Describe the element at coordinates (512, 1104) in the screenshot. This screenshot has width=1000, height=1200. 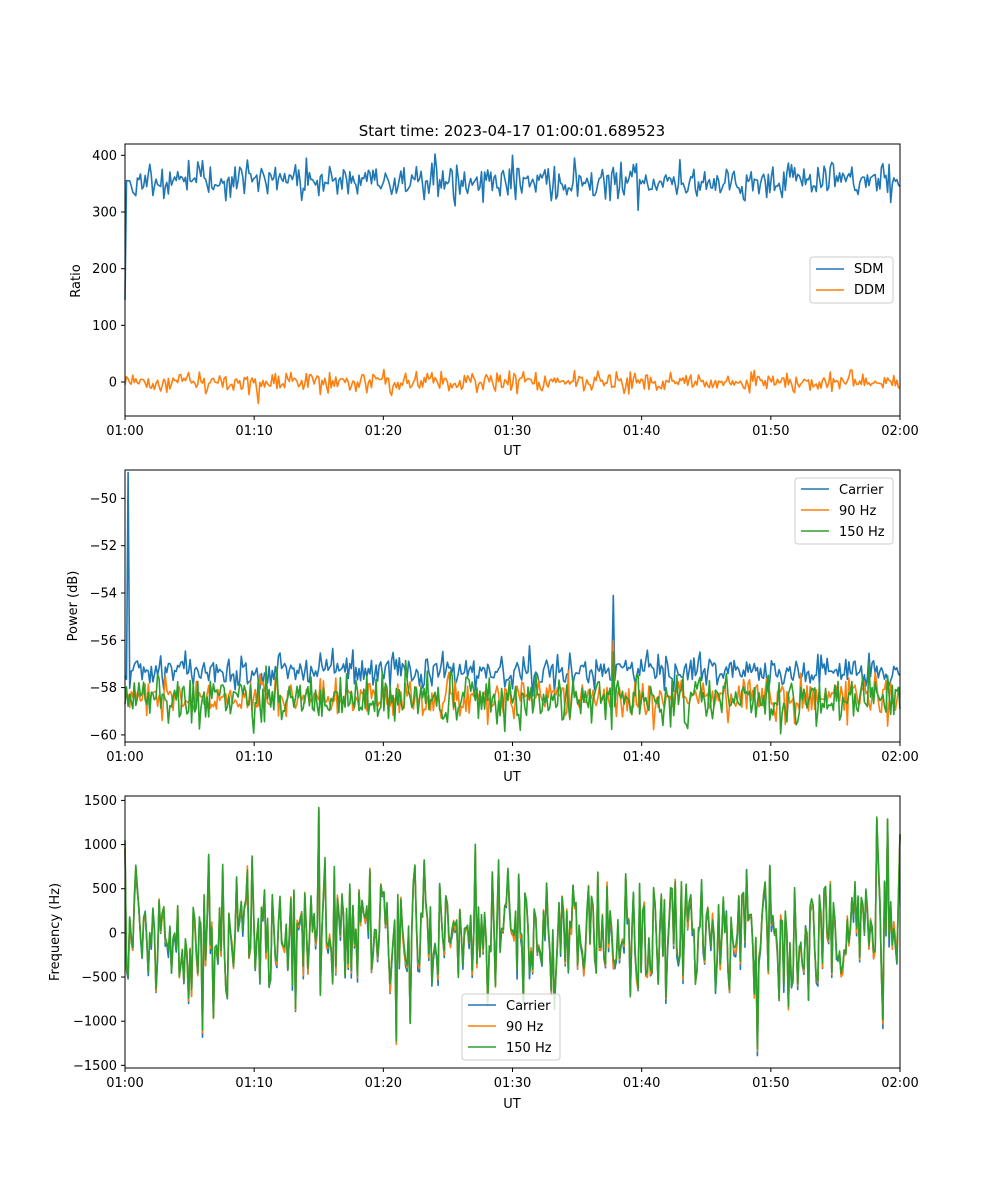
I see `frequency-xlabel: UT` at that location.